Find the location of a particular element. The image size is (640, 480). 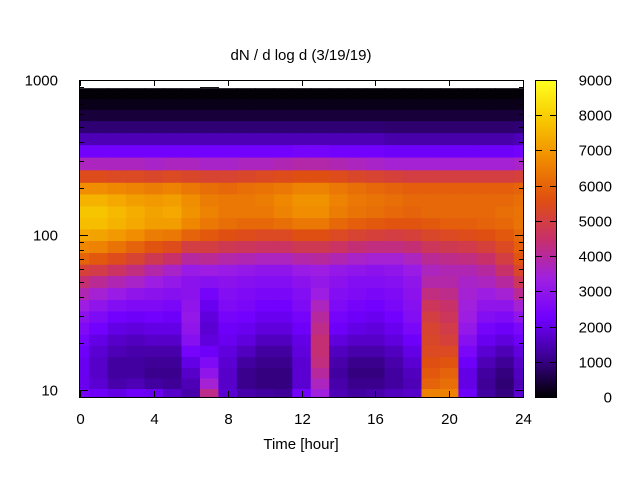

x-axis-label: Time [hour] is located at coordinates (300, 444).